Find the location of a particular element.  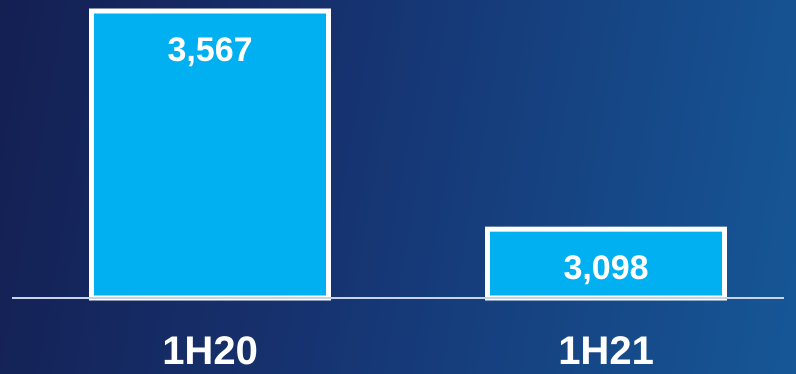

value-label-1h21: 3,098 is located at coordinates (605, 268).